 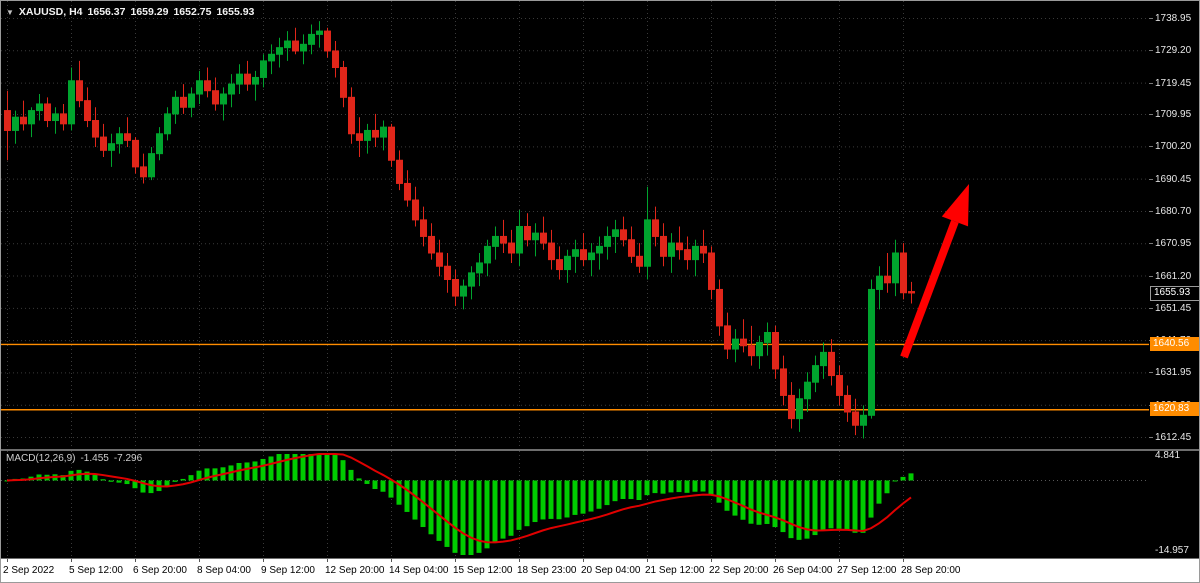 What do you see at coordinates (934, 271) in the screenshot?
I see `trend-arrow-annotation` at bounding box center [934, 271].